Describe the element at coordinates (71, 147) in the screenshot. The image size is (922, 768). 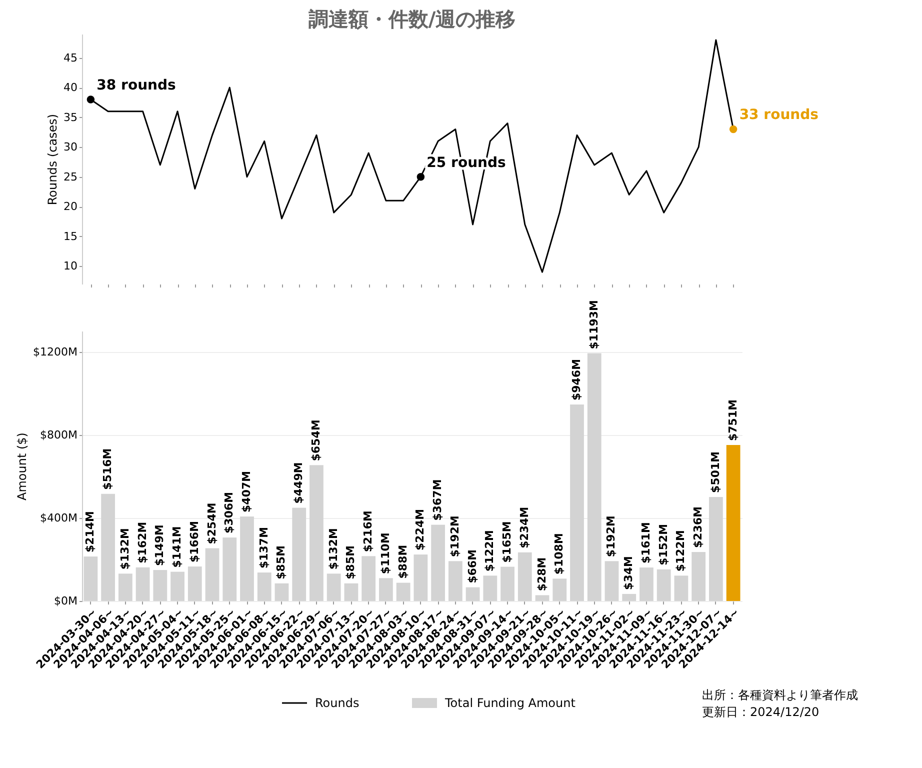
I see `y-tick-label: 30` at that location.